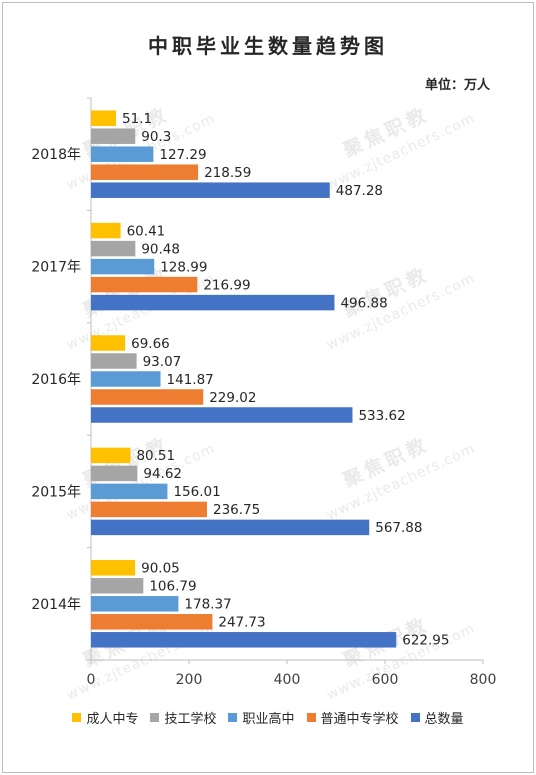 The image size is (536, 775). What do you see at coordinates (91, 680) in the screenshot?
I see `x-tick-label: 0` at bounding box center [91, 680].